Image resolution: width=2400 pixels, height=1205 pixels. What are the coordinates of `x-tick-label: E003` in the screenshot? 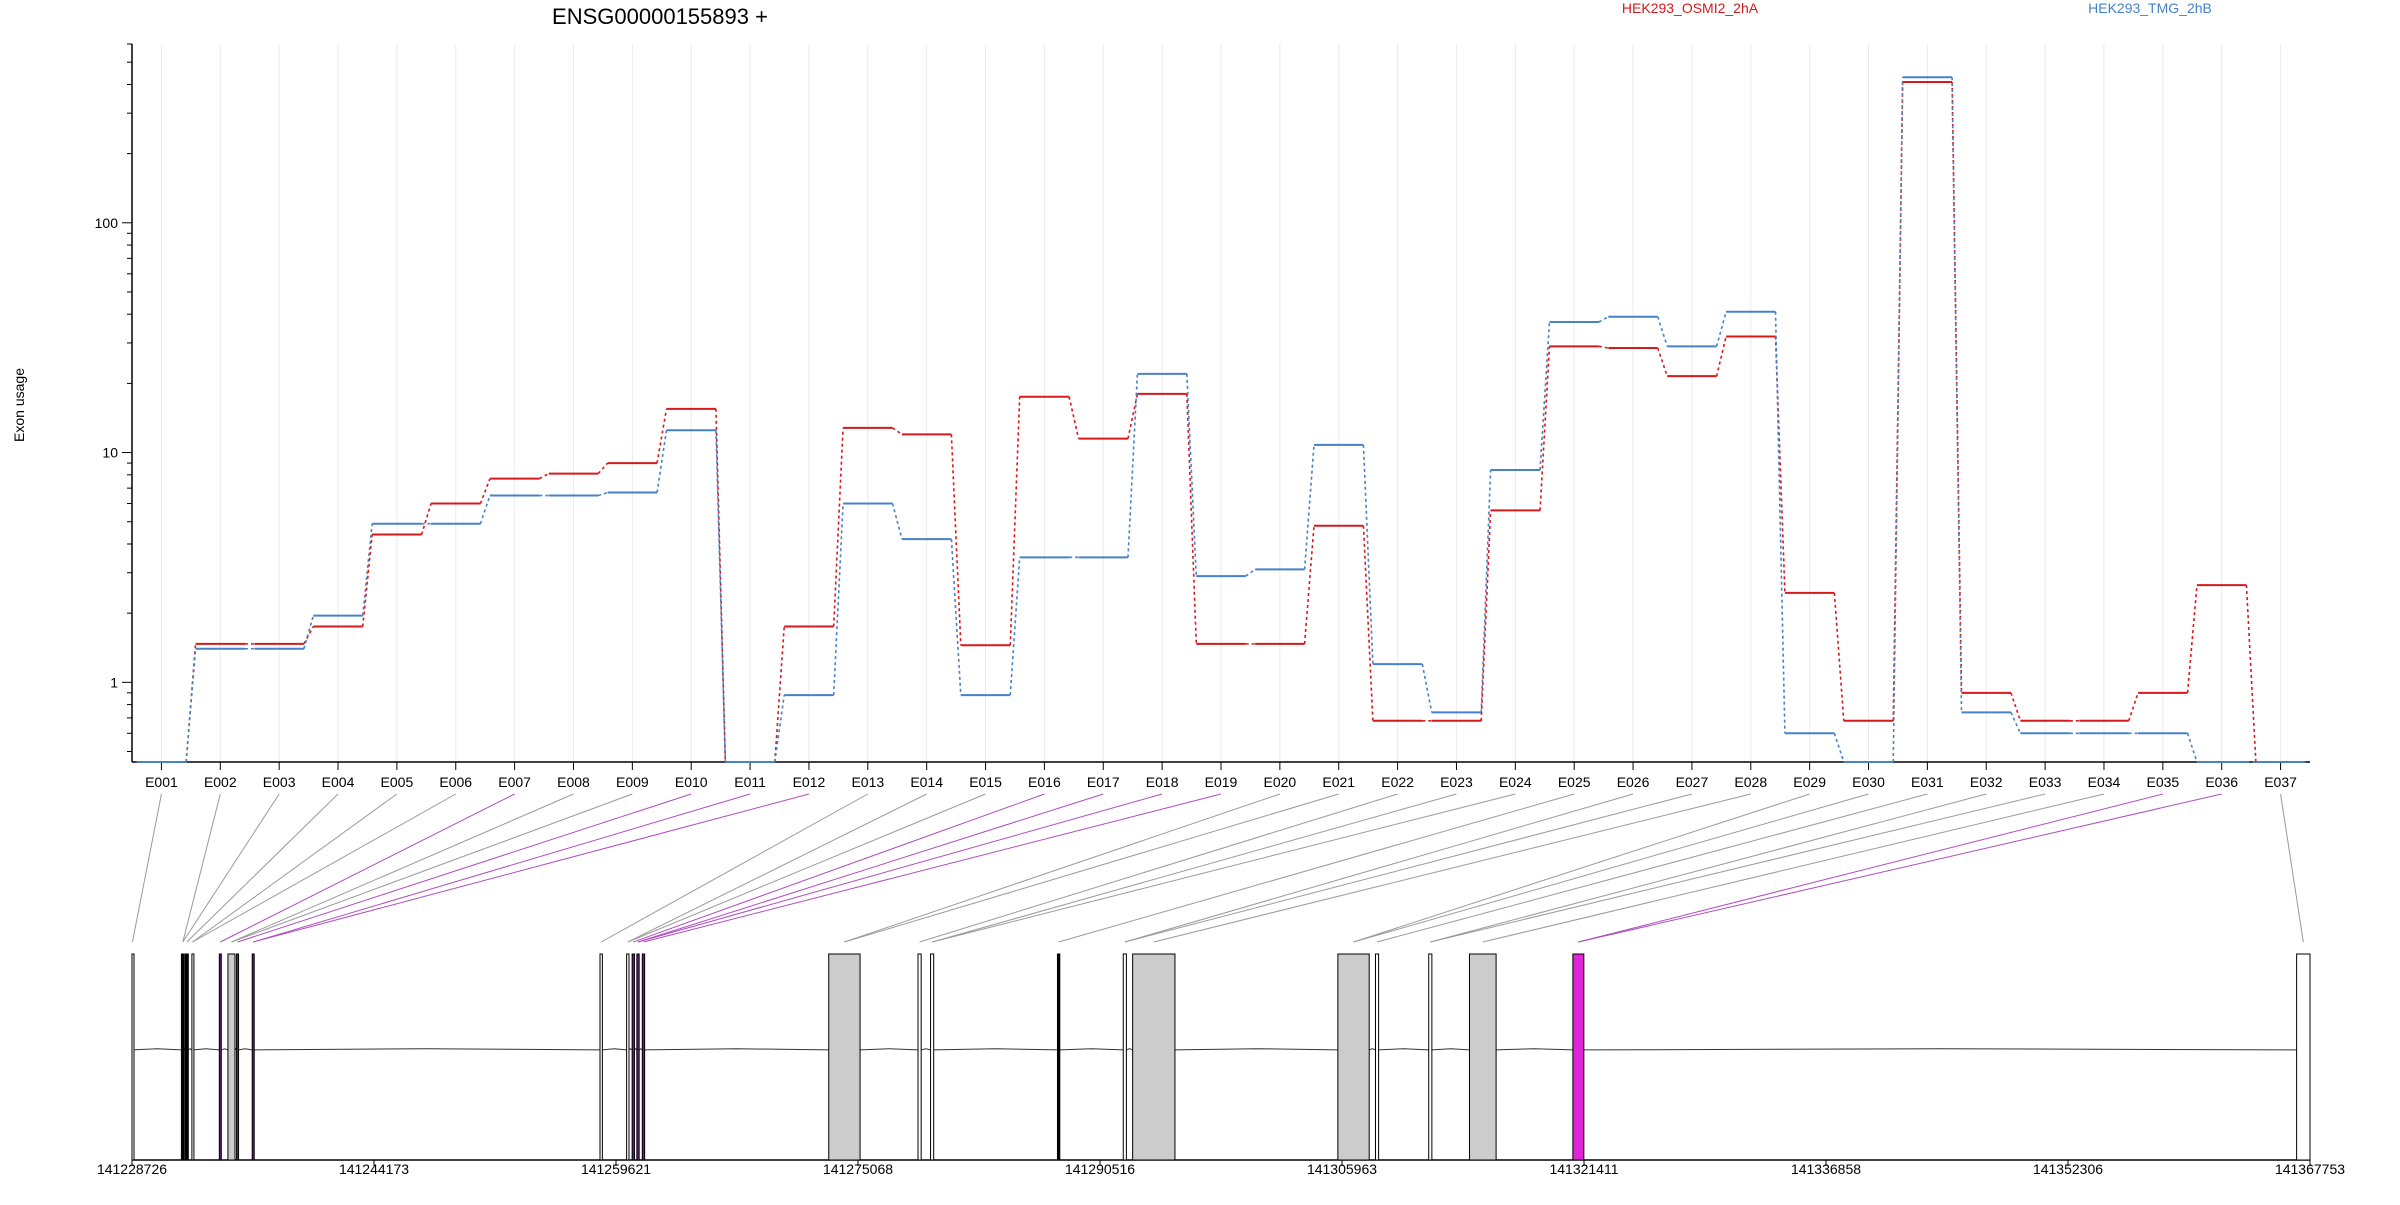 It's located at (279, 782).